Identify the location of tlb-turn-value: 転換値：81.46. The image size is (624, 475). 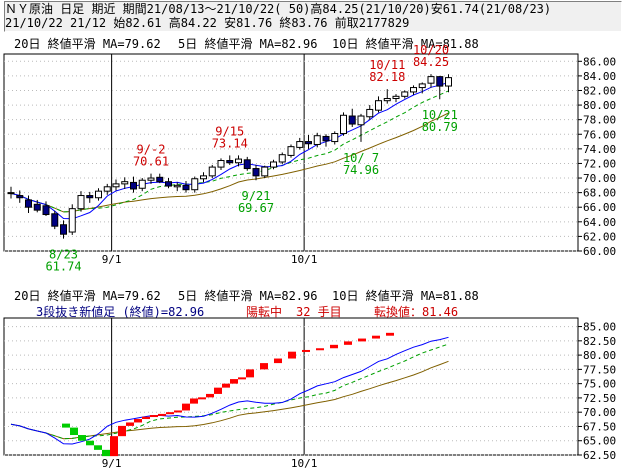
(416, 311).